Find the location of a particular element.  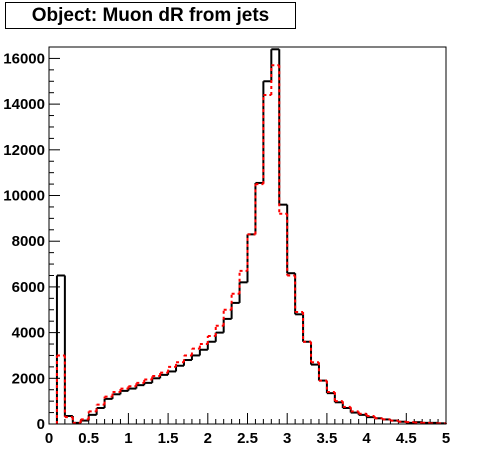

x-tick-label: 4 is located at coordinates (366, 438).